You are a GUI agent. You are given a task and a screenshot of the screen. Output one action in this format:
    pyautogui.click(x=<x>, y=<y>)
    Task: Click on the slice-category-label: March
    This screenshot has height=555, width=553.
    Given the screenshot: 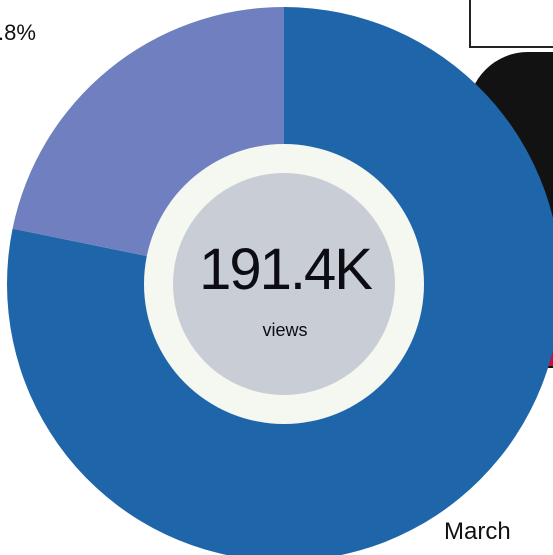 What is the action you would take?
    pyautogui.click(x=477, y=531)
    